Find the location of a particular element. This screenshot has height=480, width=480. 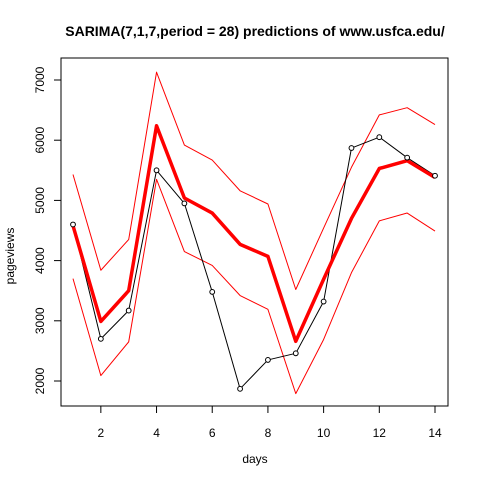

x-tick-label: 4 is located at coordinates (156, 433).